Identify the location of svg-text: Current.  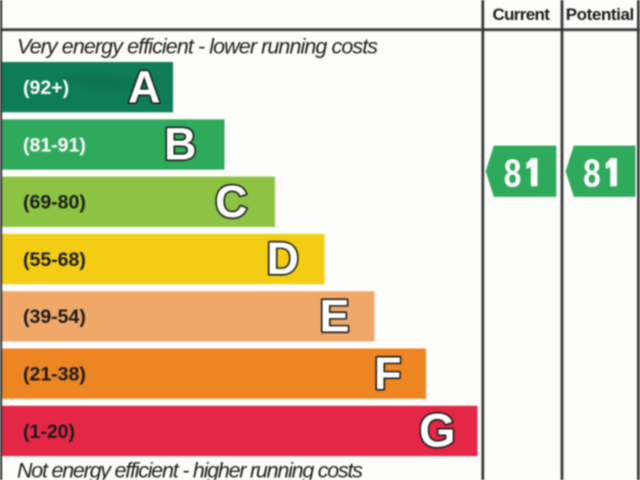
(521, 14).